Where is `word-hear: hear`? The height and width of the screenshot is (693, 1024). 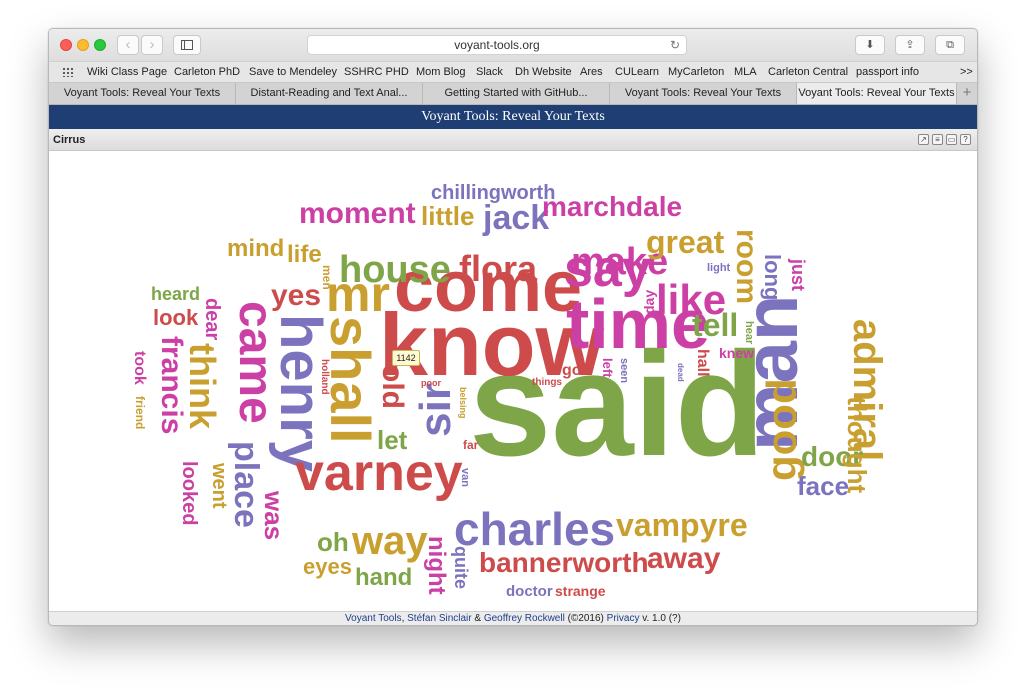 word-hear: hear is located at coordinates (749, 333).